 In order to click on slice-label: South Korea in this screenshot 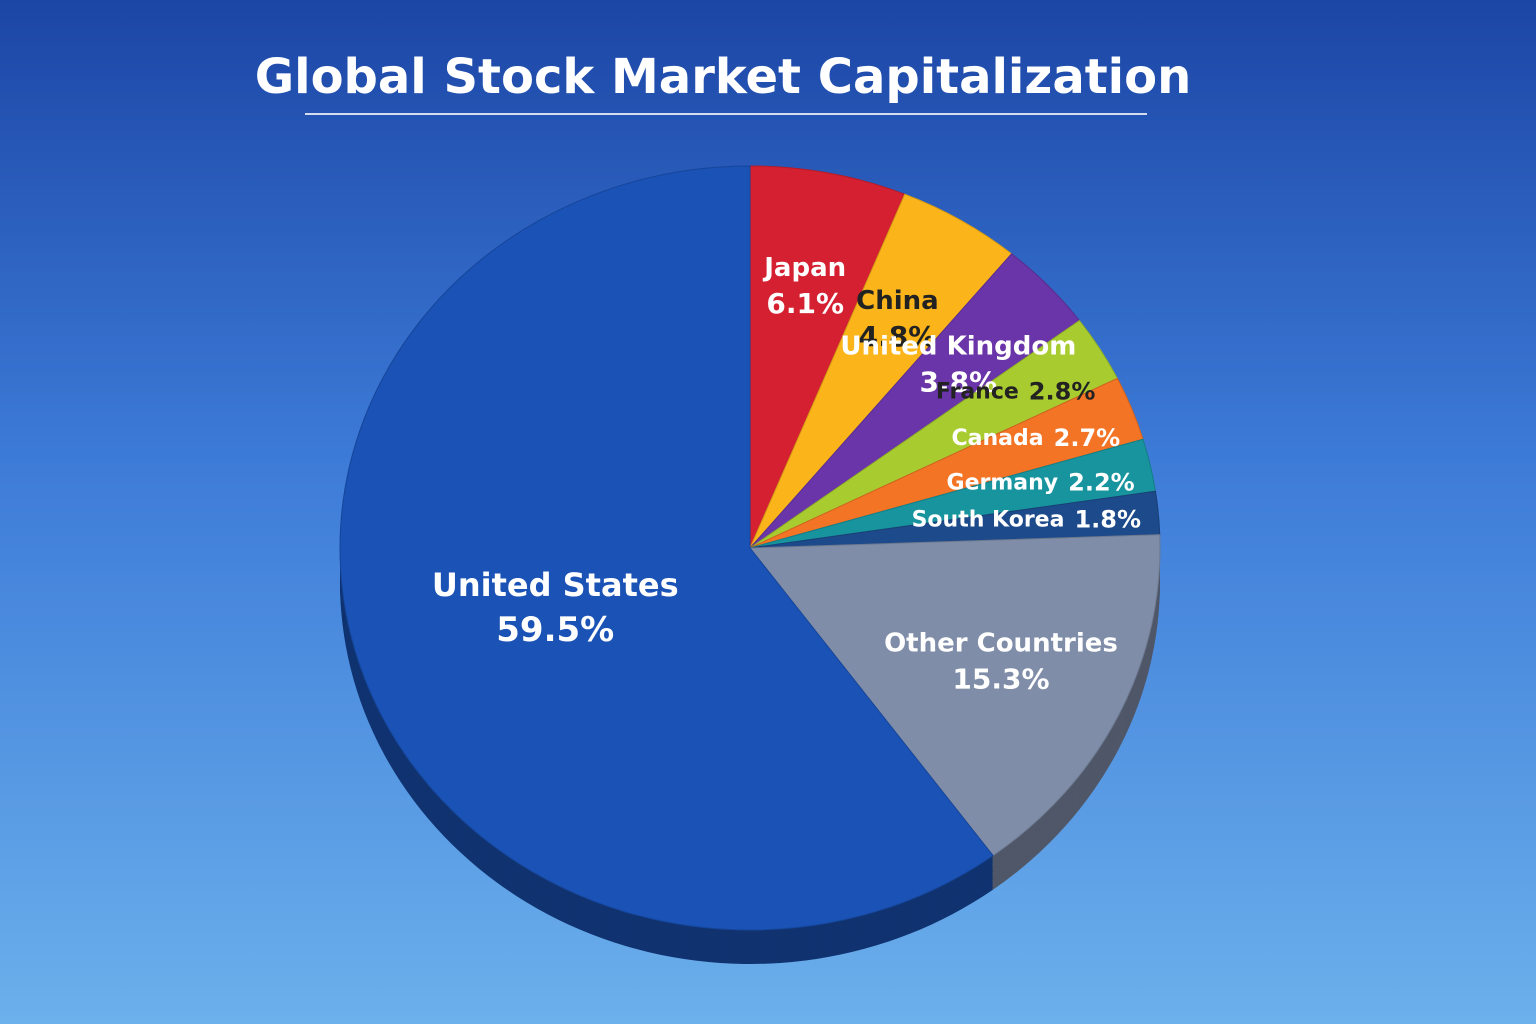, I will do `click(988, 520)`.